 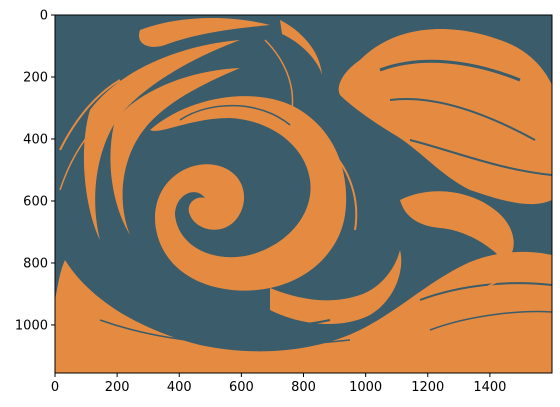 What do you see at coordinates (35, 201) in the screenshot?
I see `y-tick-label: 600` at bounding box center [35, 201].